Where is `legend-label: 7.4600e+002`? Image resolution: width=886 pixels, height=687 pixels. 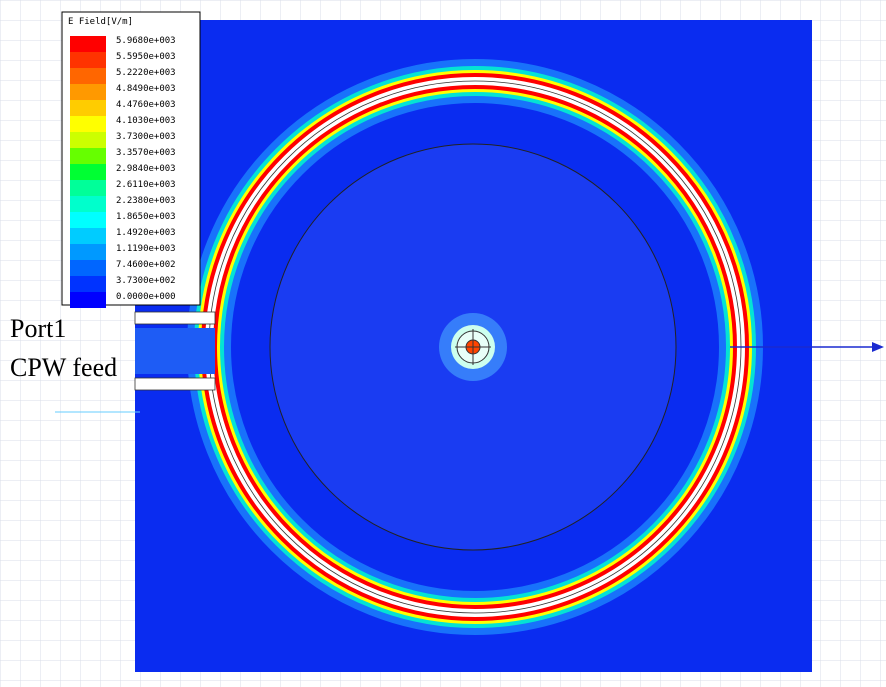 legend-label: 7.4600e+002 is located at coordinates (146, 265).